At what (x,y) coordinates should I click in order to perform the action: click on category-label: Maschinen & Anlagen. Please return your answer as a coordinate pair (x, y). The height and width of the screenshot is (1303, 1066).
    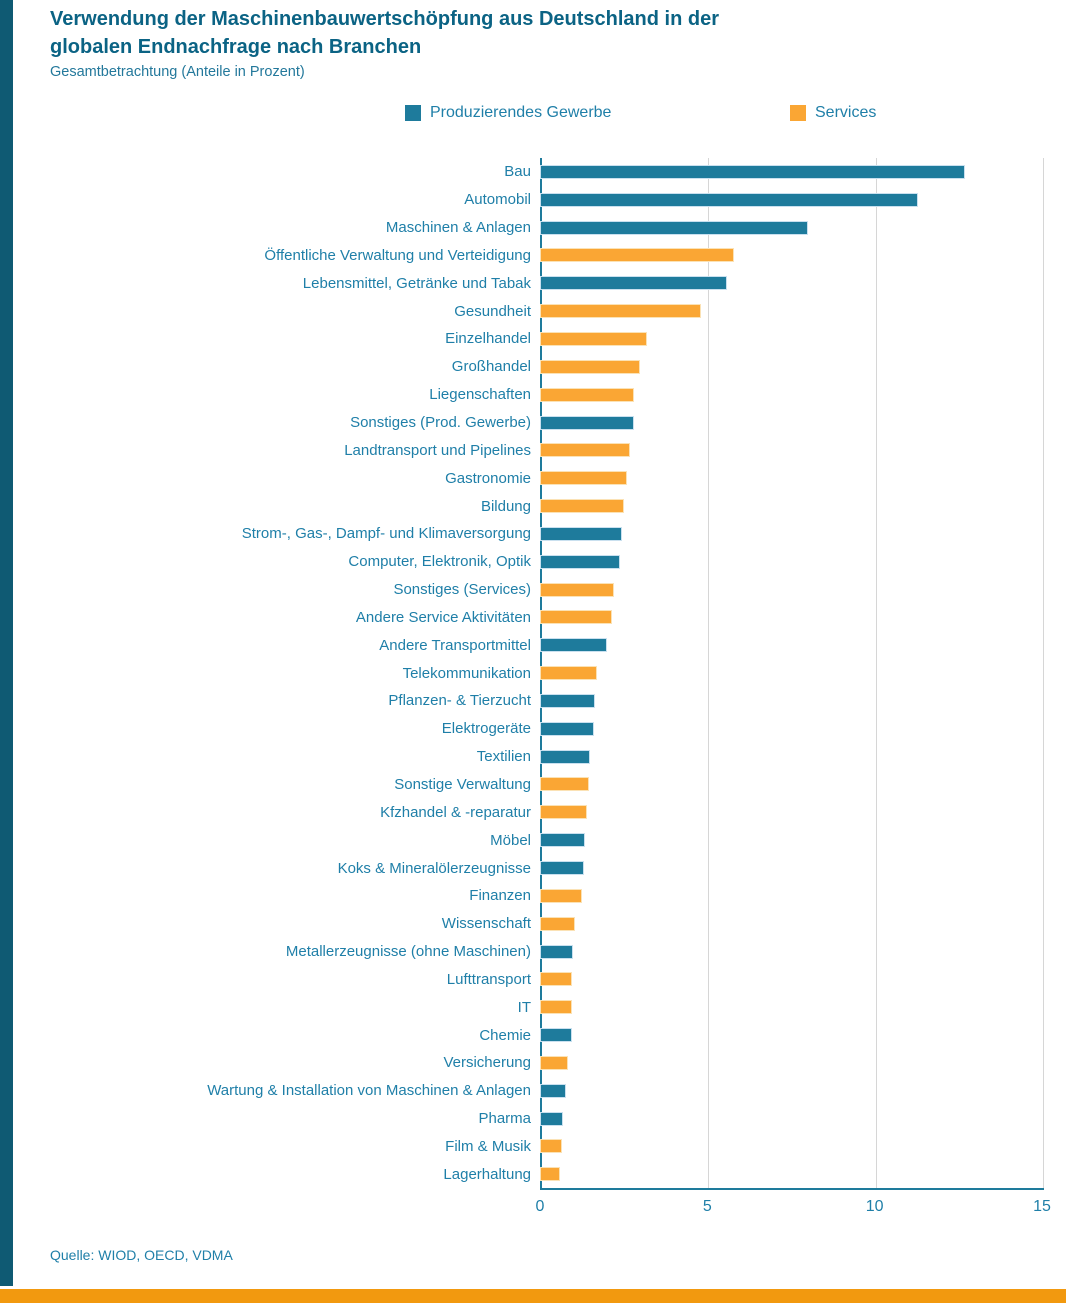
    Looking at the image, I should click on (458, 228).